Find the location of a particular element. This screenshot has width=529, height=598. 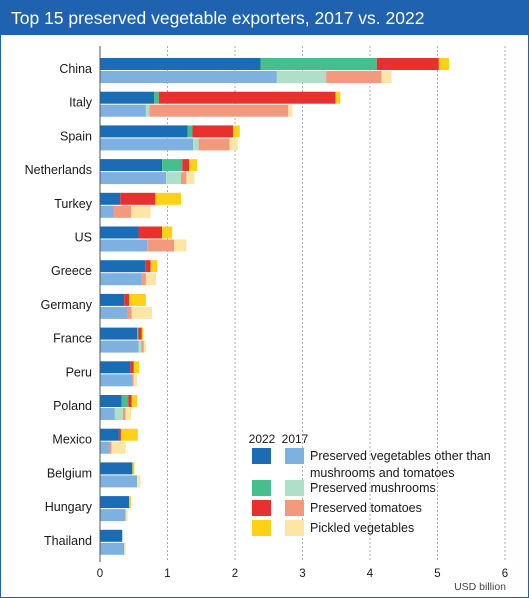

bar-italy-2017-seg3 is located at coordinates (290, 110).